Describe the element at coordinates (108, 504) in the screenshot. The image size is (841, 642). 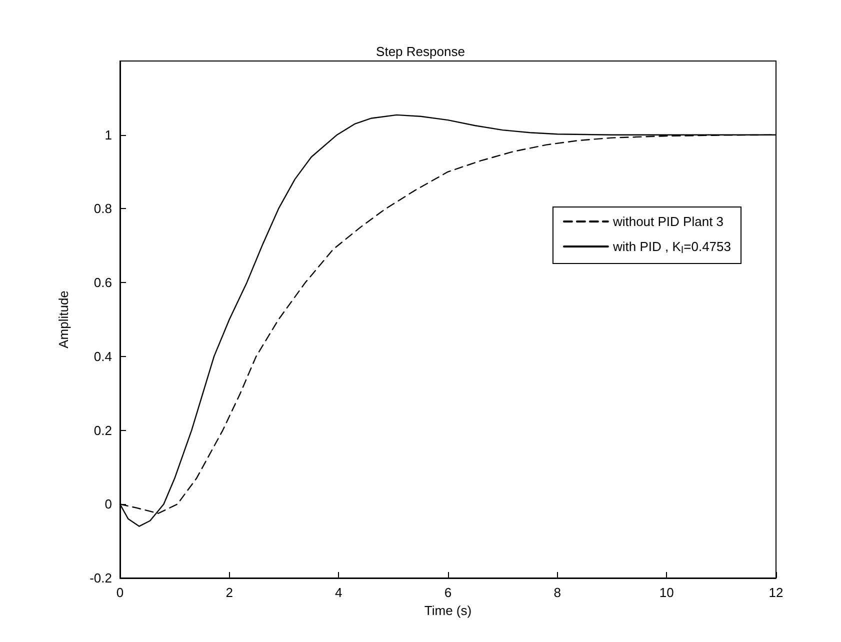
I see `y-tick-label: 0` at that location.